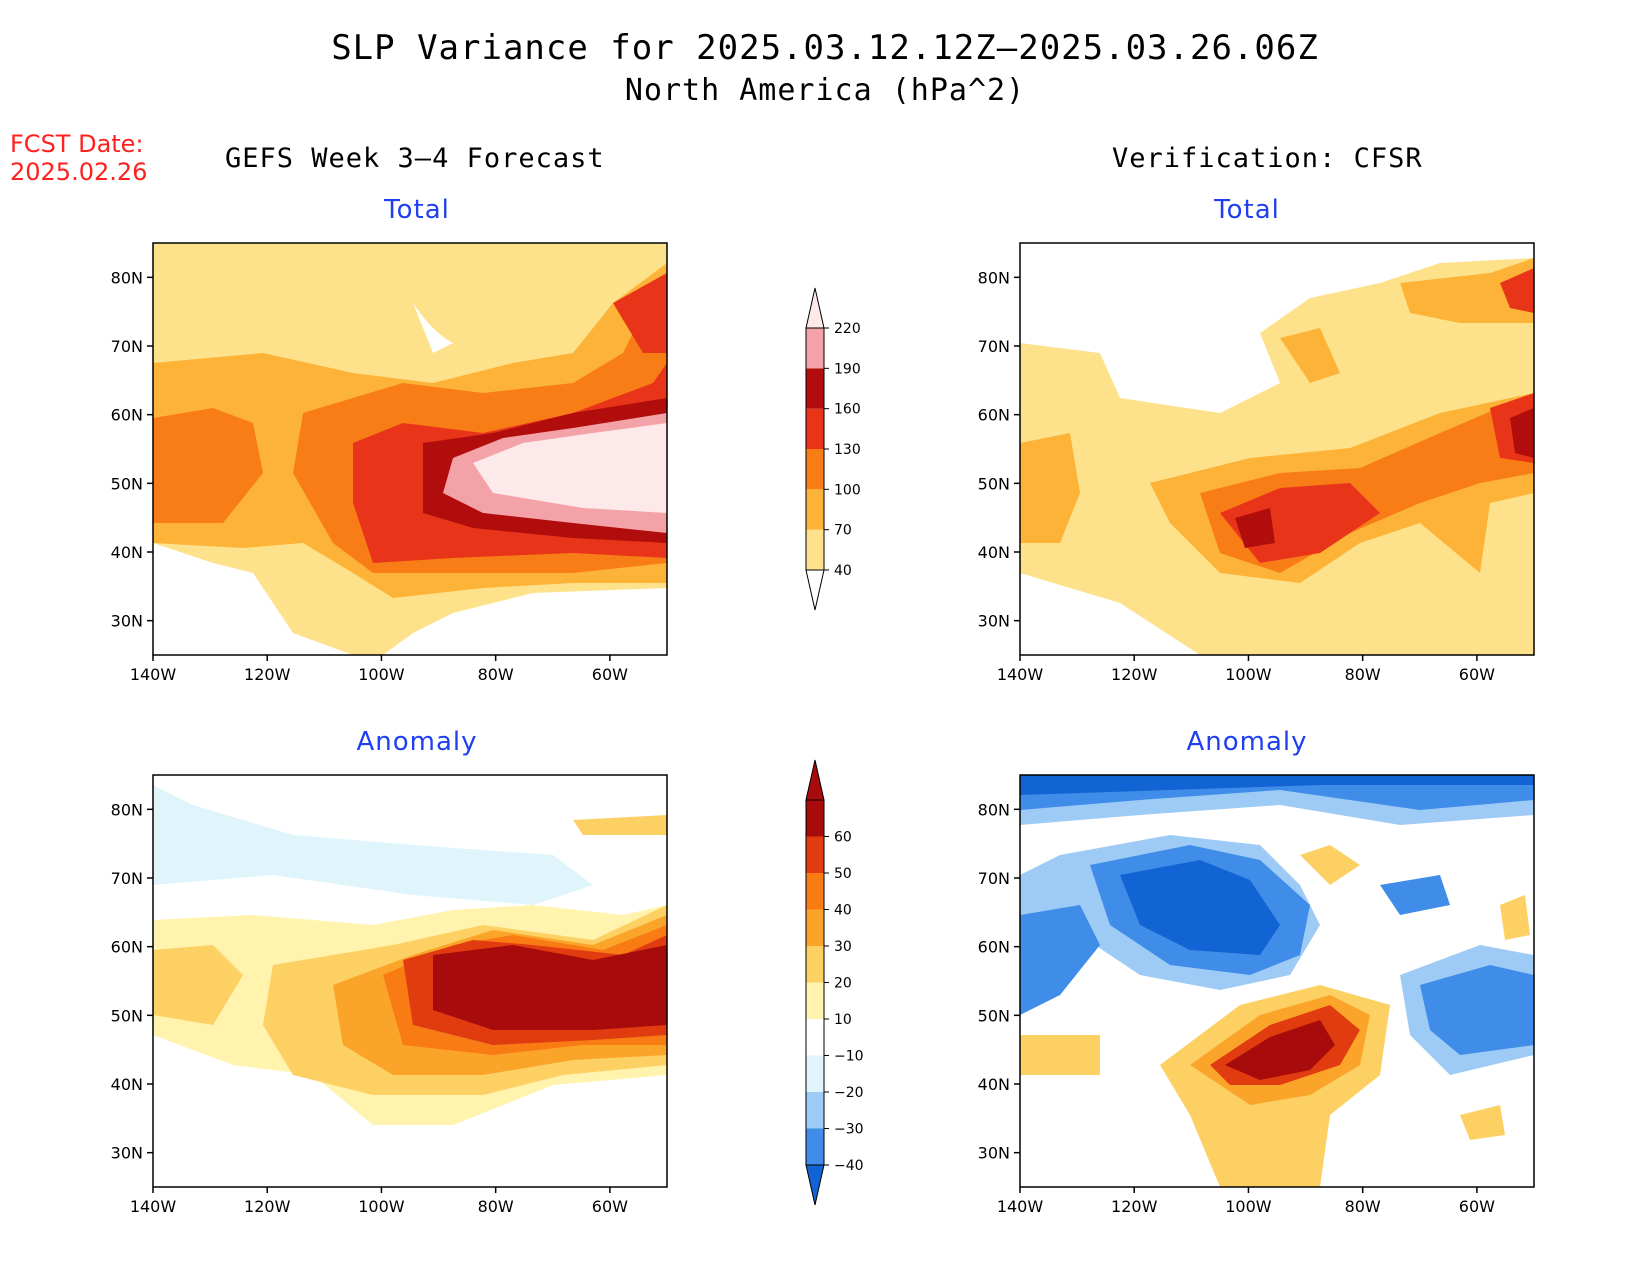 Image resolution: width=1650 pixels, height=1275 pixels. What do you see at coordinates (381, 1206) in the screenshot?
I see `forecast-anomaly-lon-label: 100W` at bounding box center [381, 1206].